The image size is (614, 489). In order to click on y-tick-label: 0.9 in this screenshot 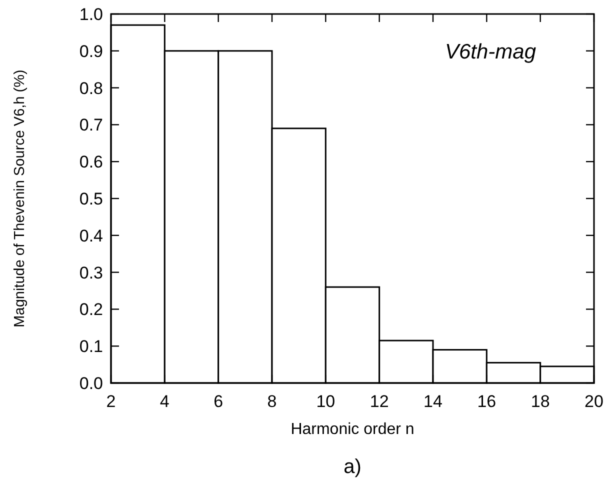, I will do `click(91, 51)`.